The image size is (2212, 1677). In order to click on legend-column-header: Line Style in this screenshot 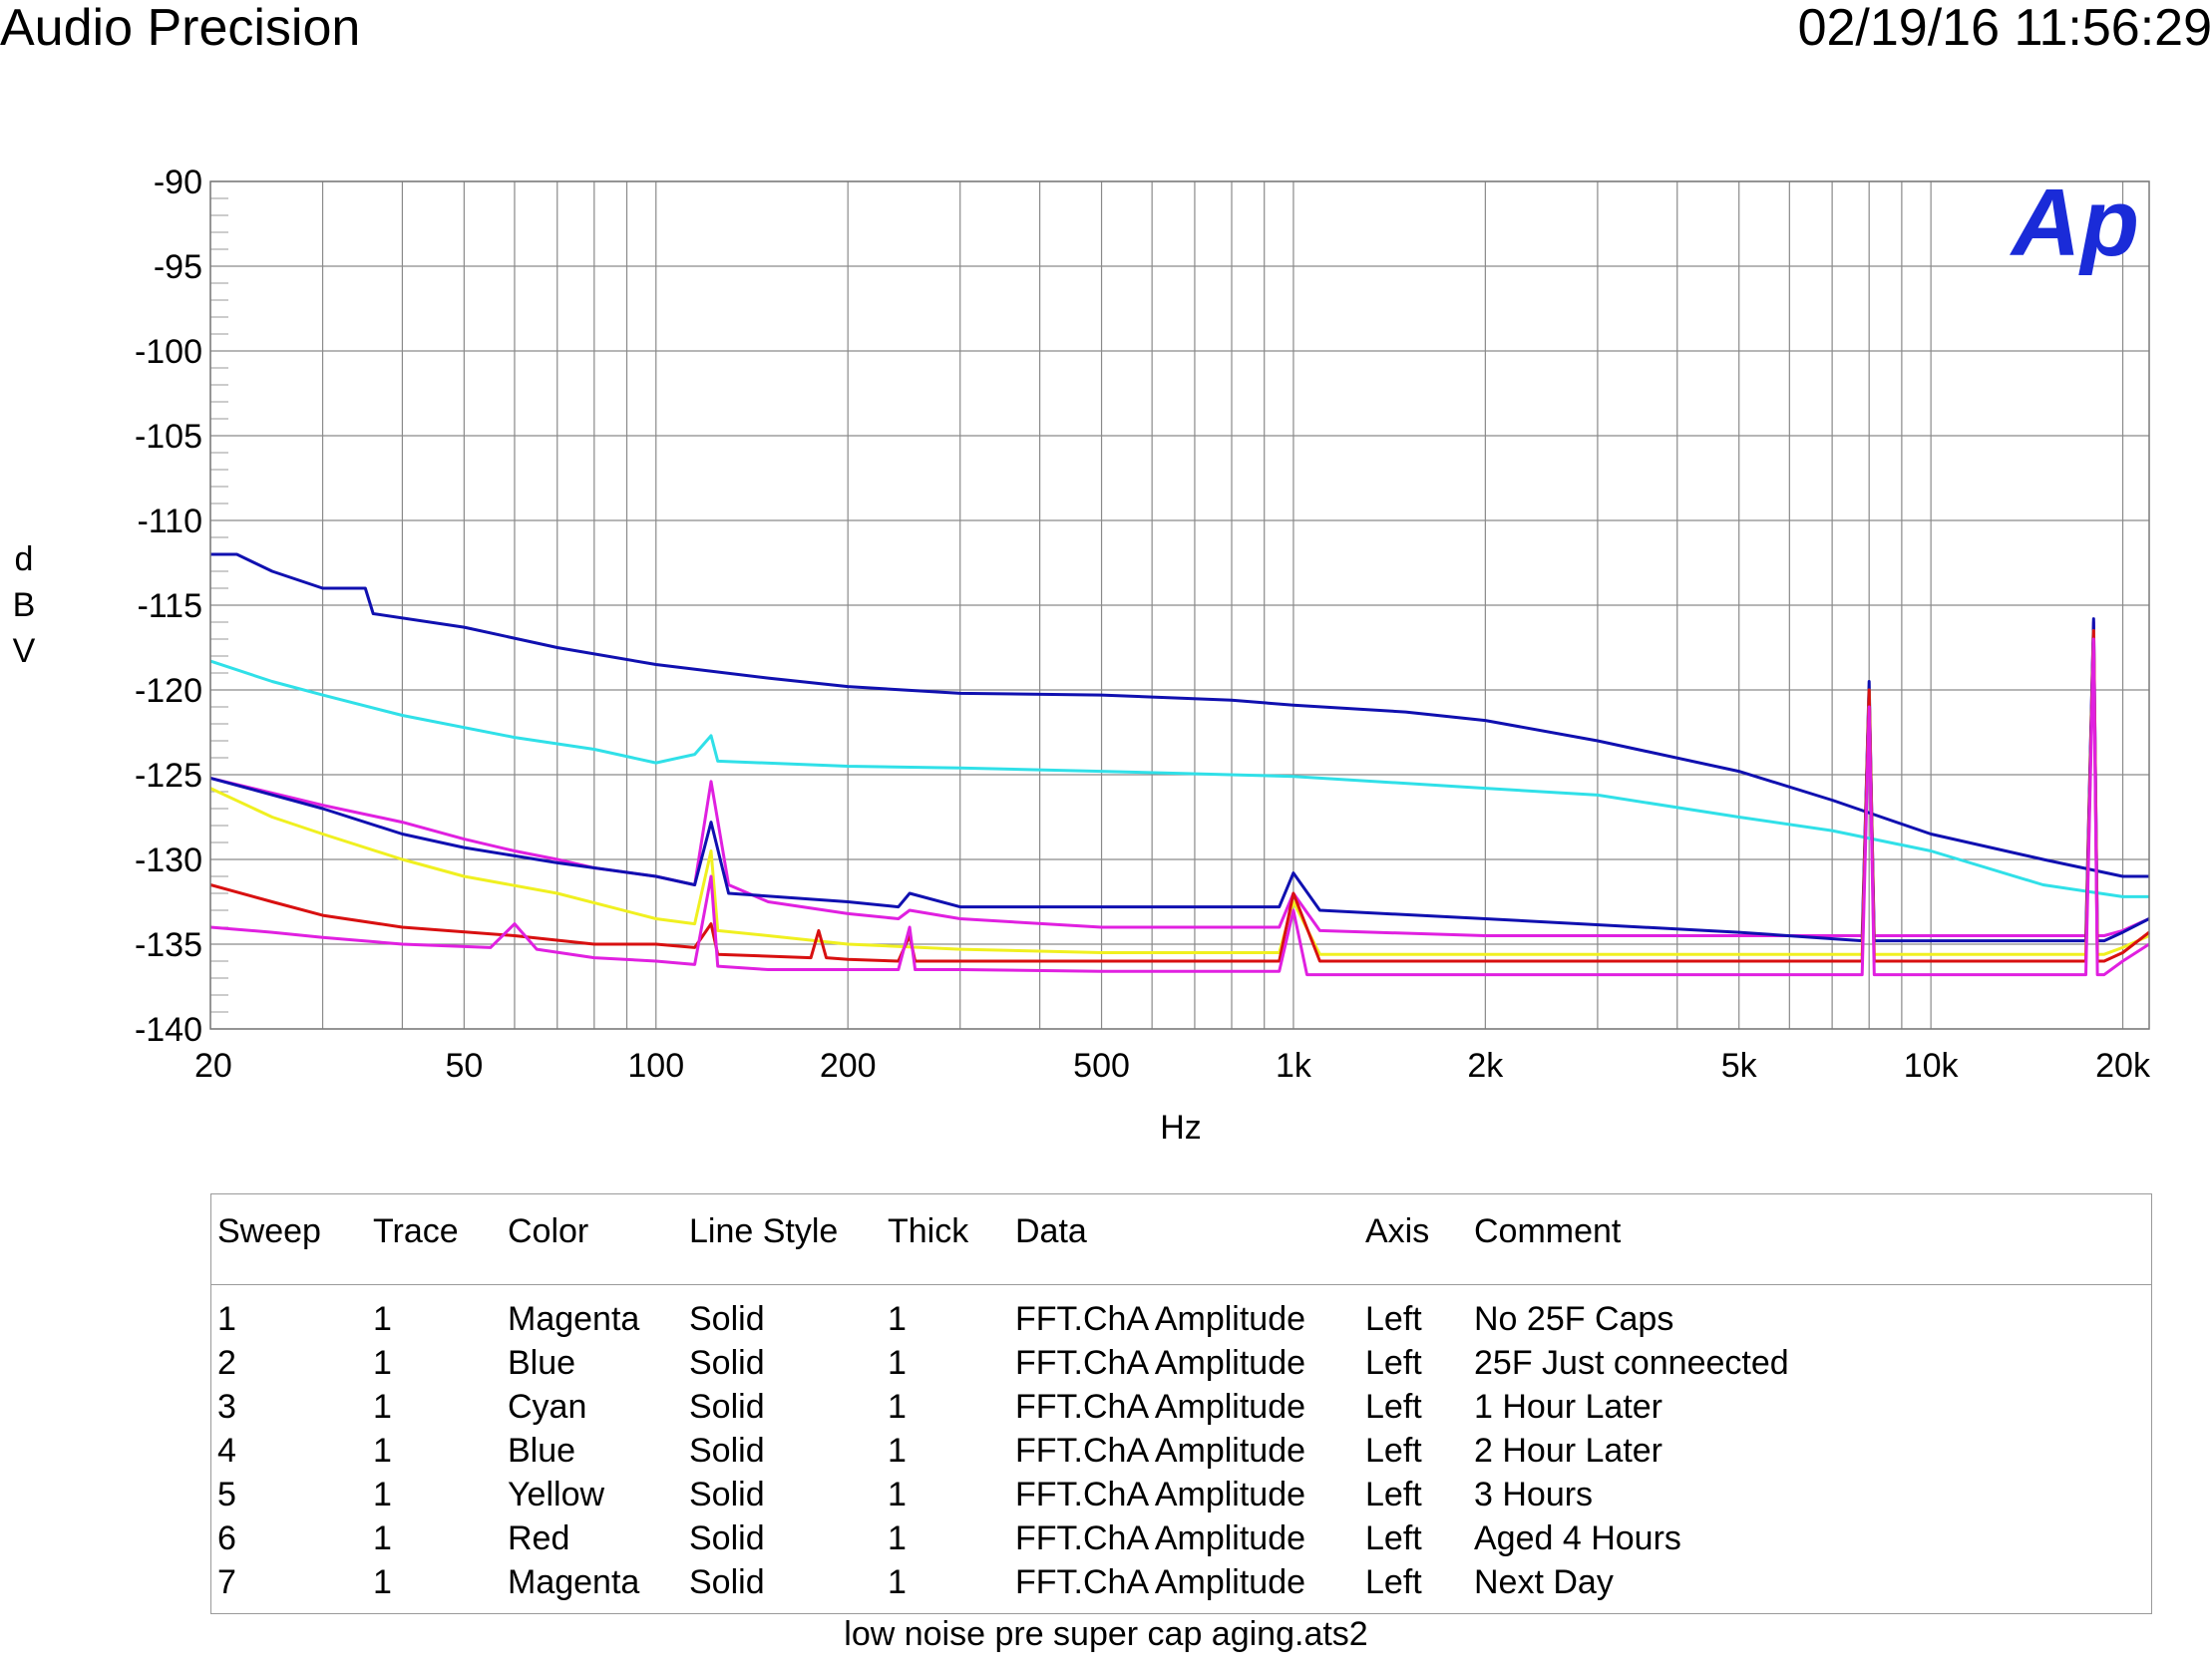, I will do `click(764, 1231)`.